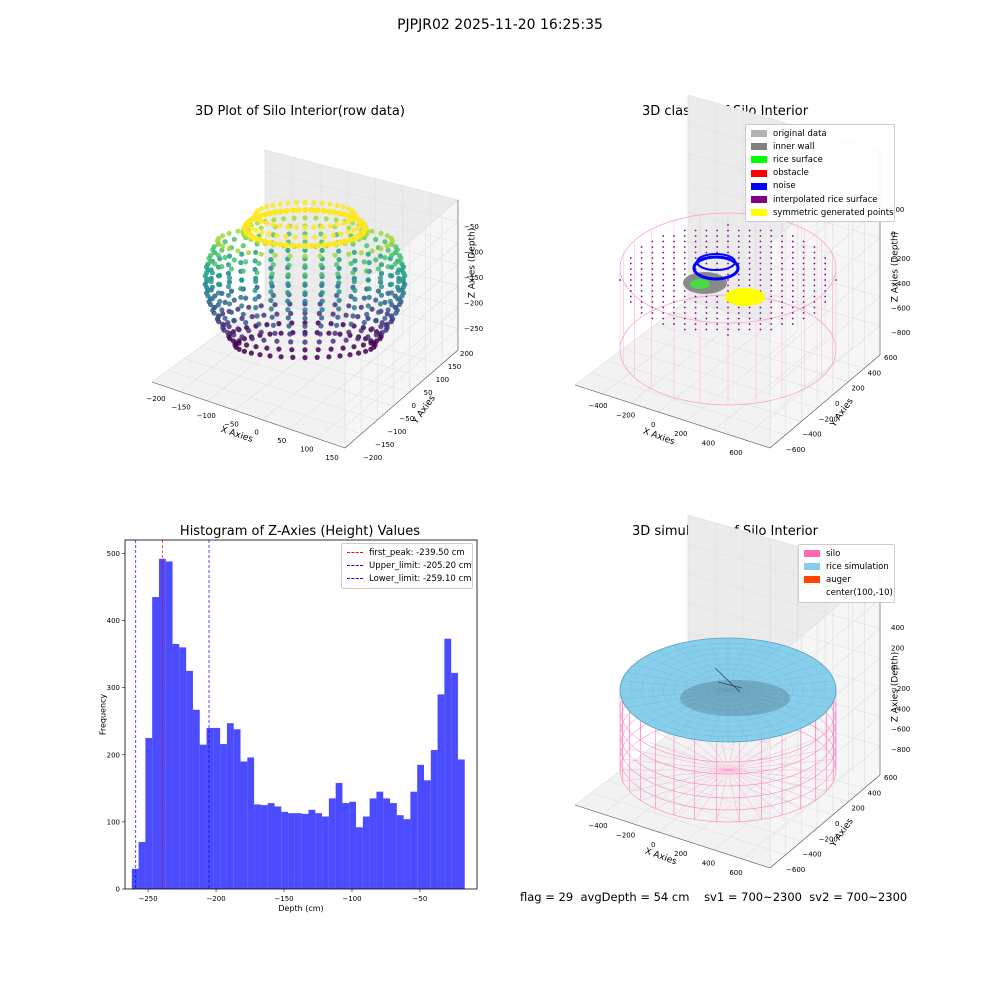 Image resolution: width=1000 pixels, height=1000 pixels. Describe the element at coordinates (874, 373) in the screenshot. I see `y-tick-label: 400` at that location.